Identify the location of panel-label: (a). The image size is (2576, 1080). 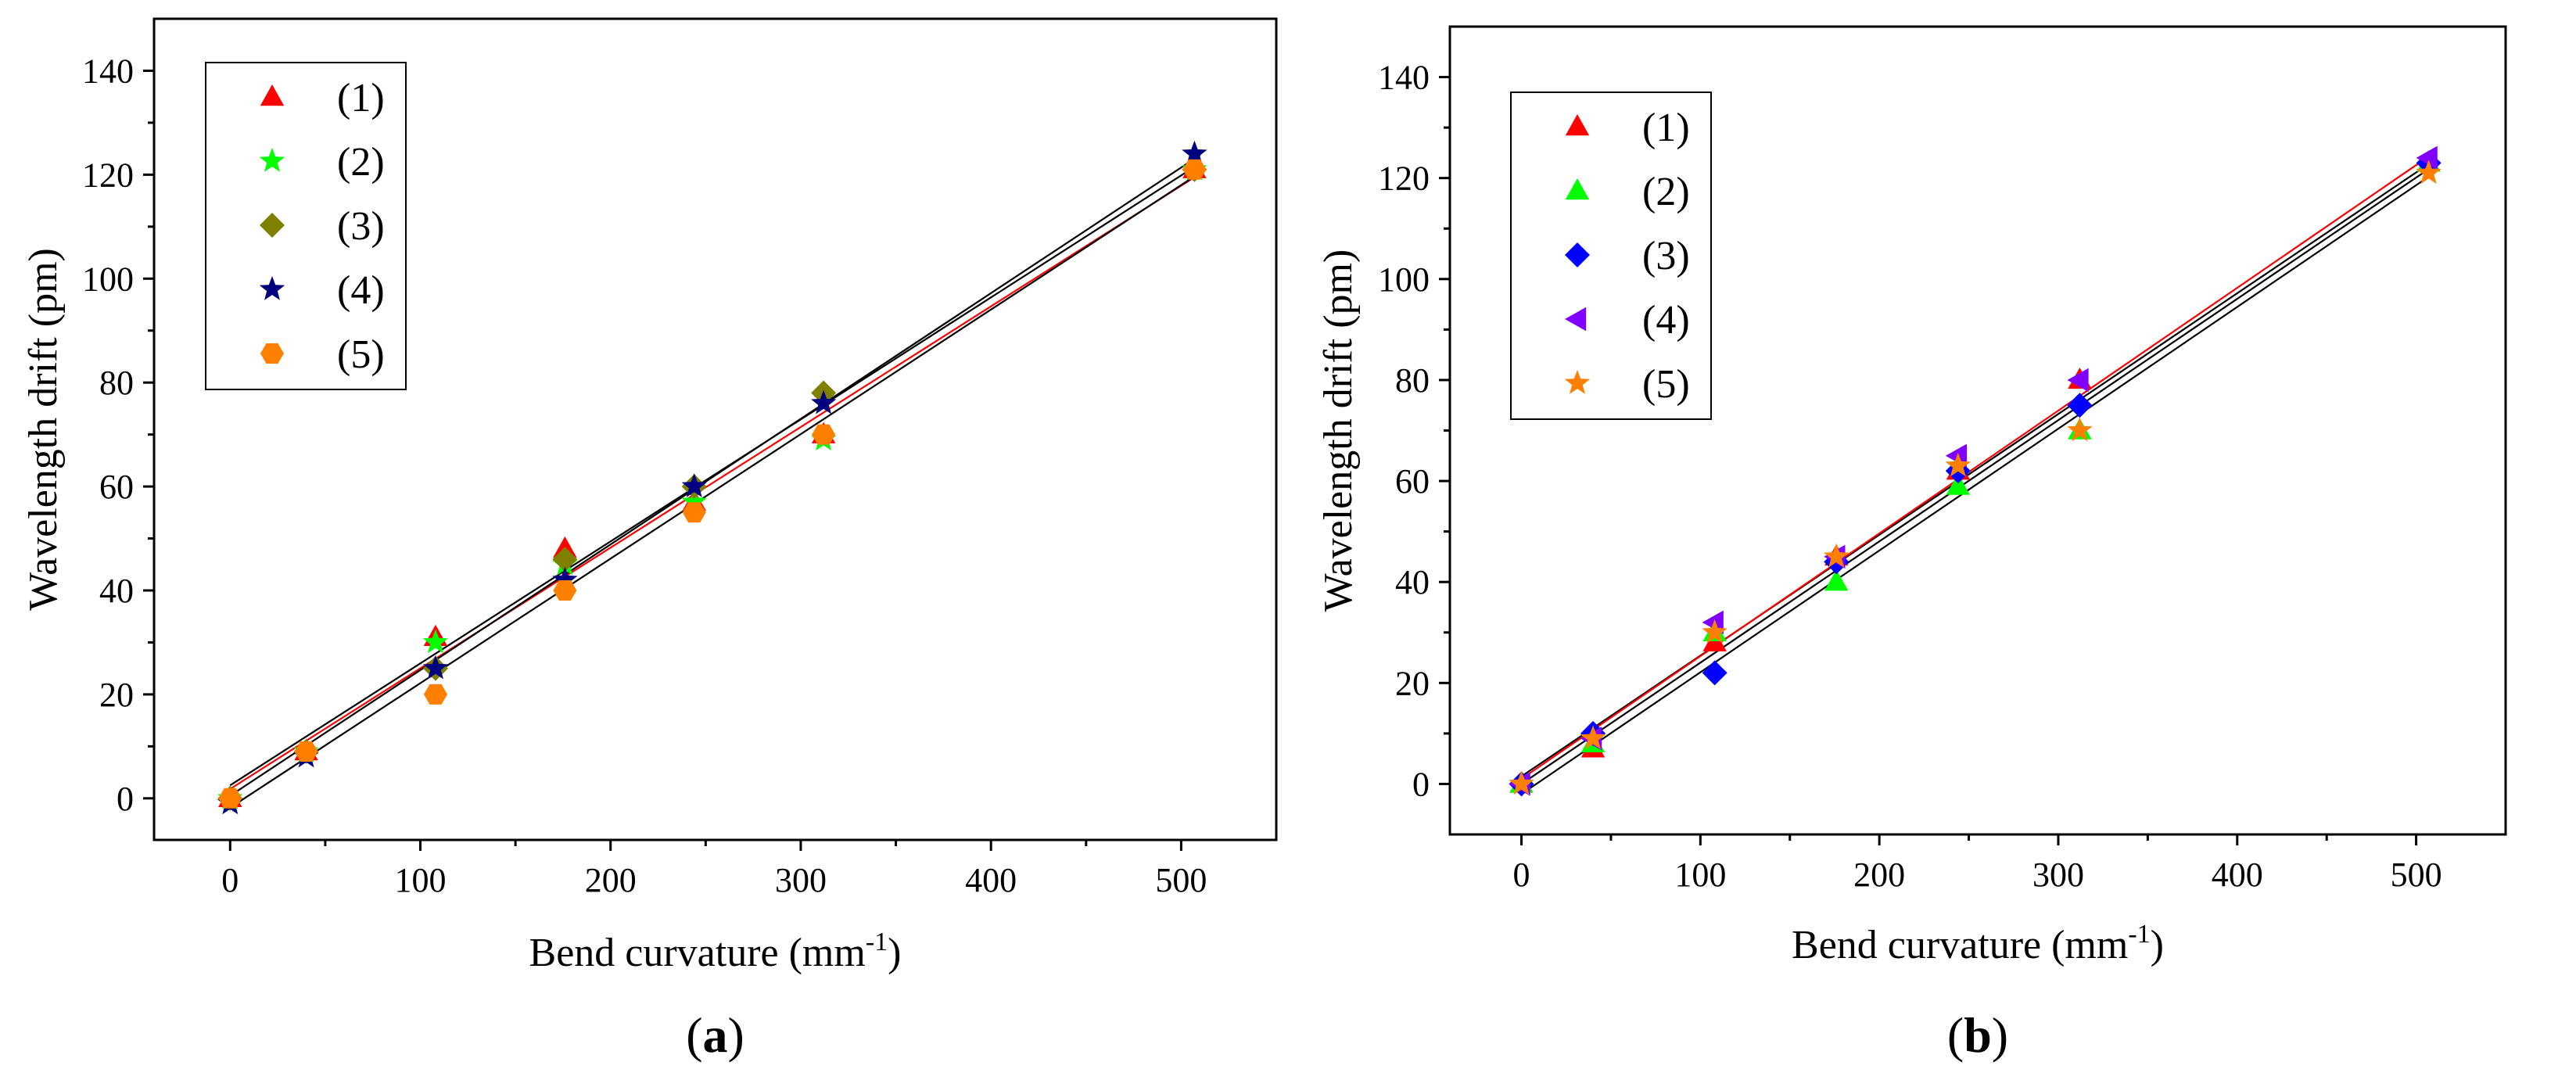
(715, 1035).